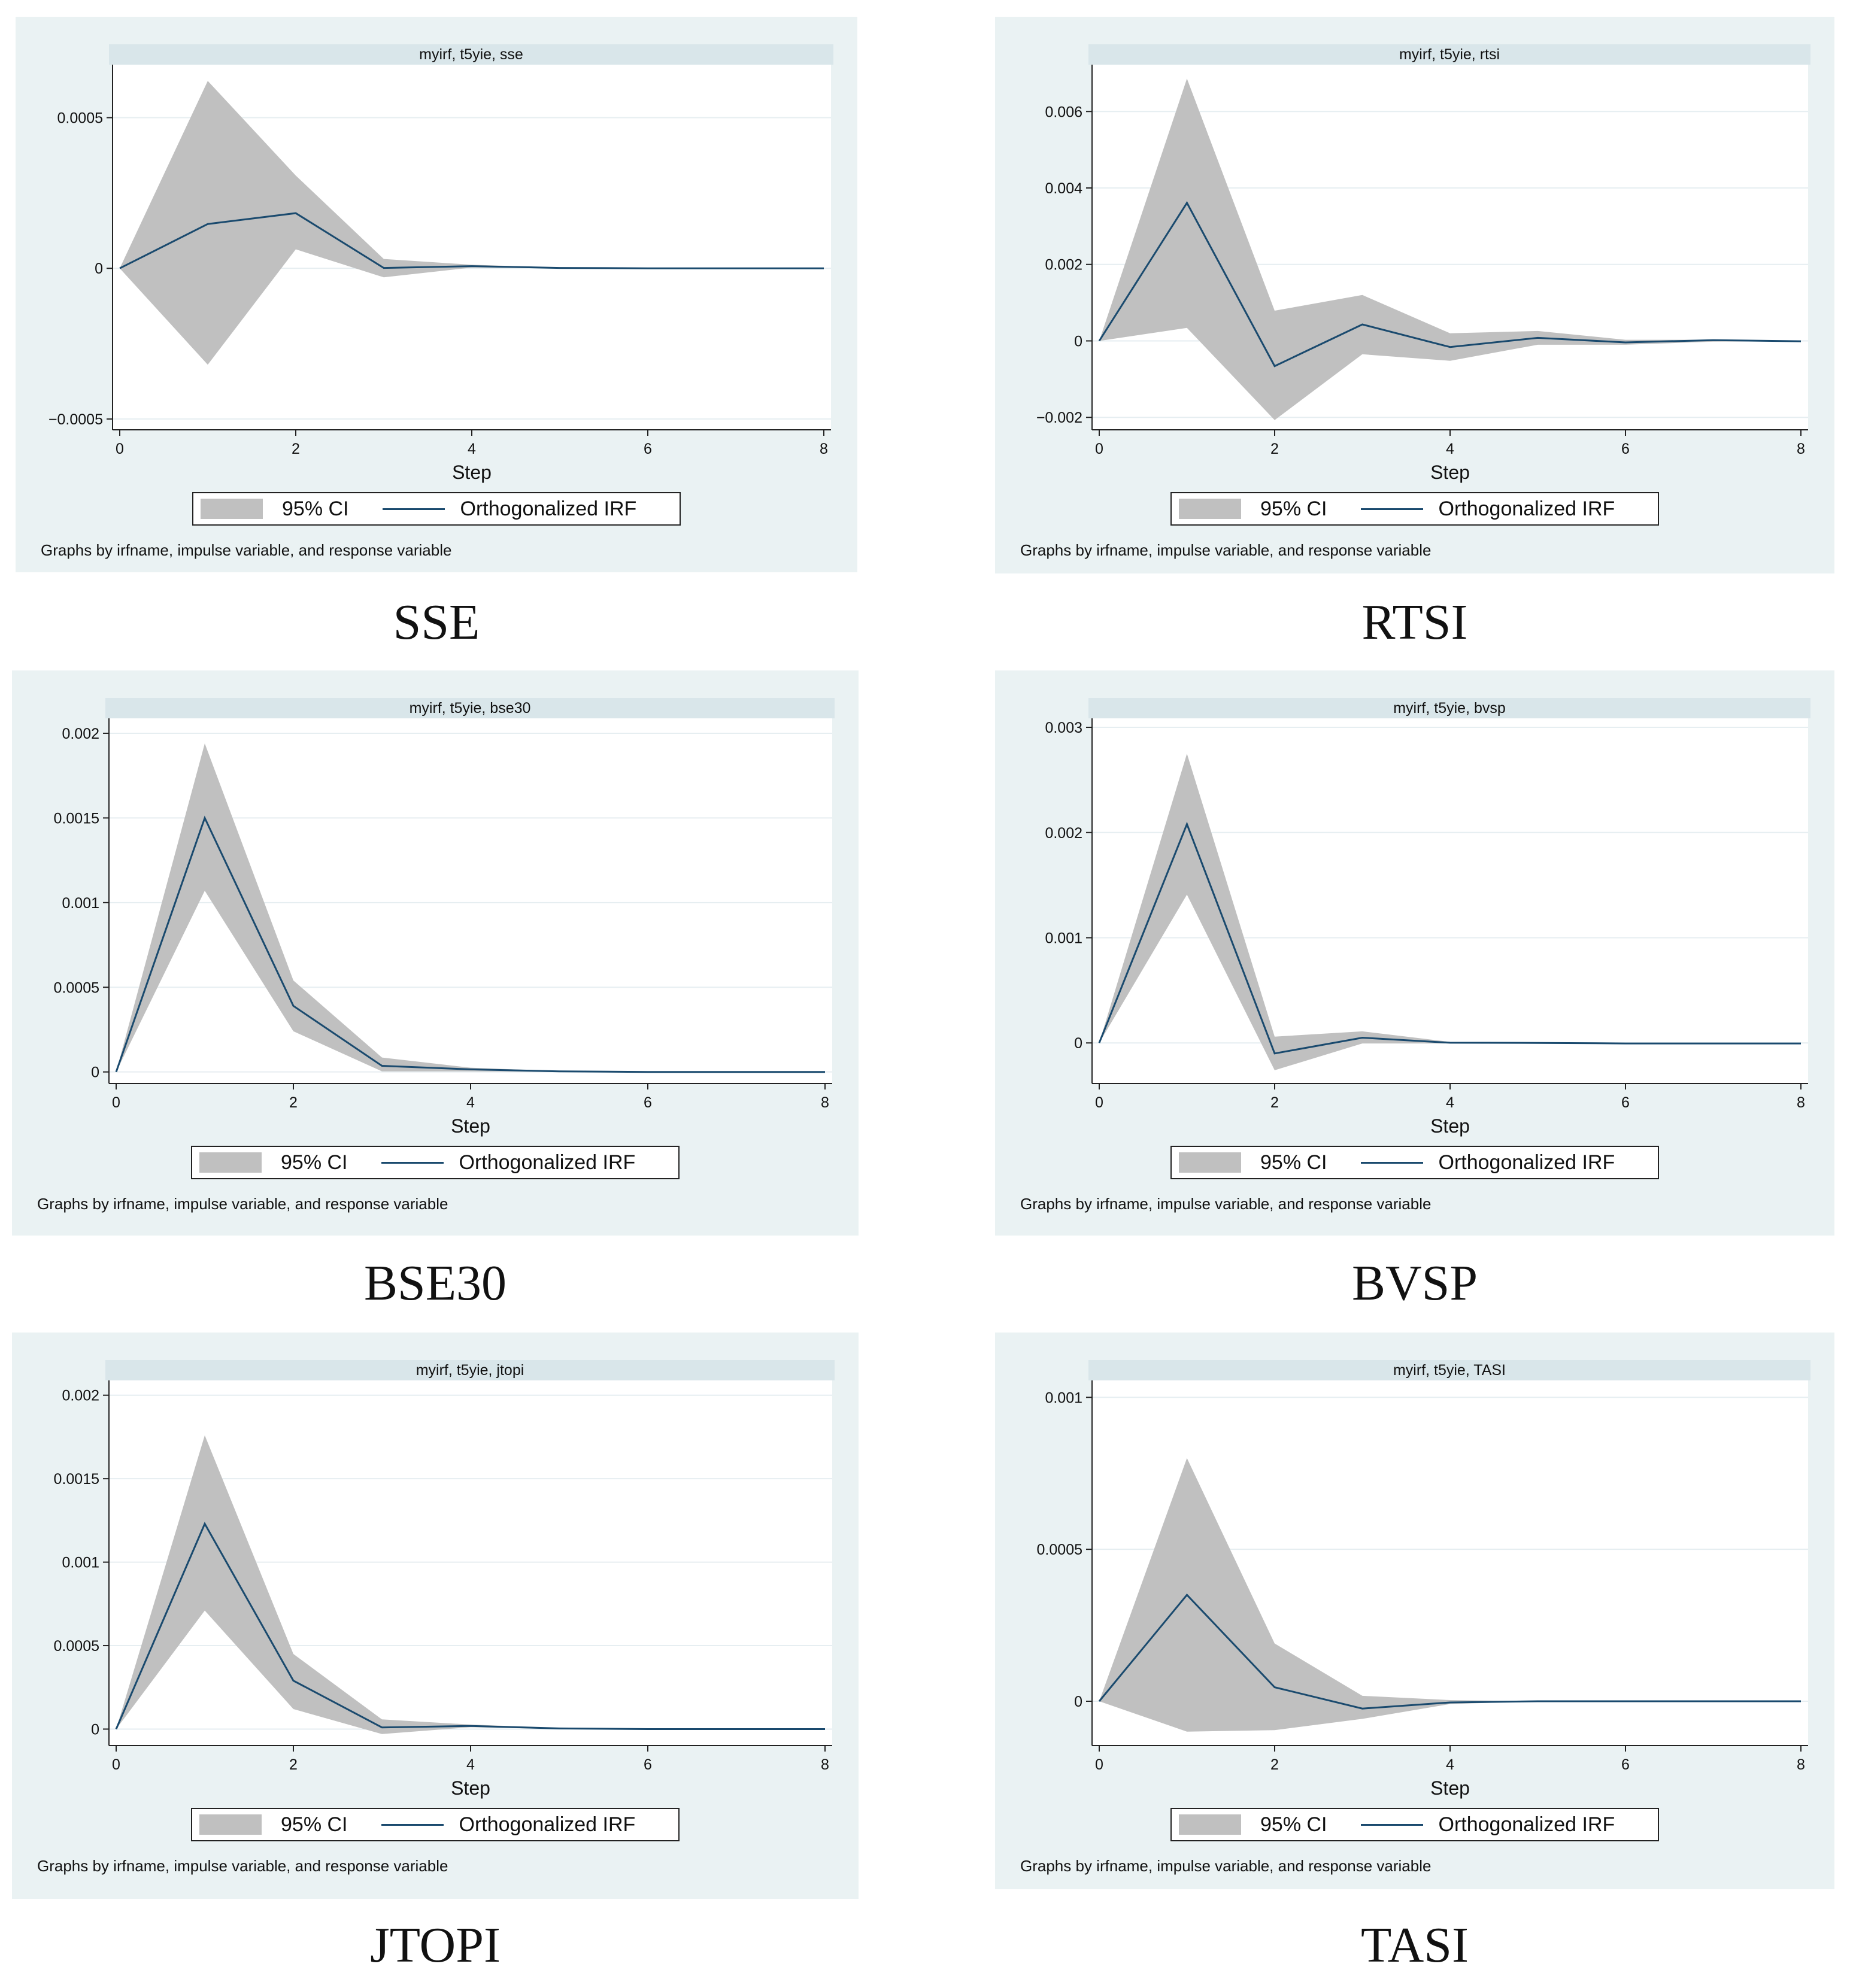 The image size is (1850, 1988). What do you see at coordinates (1063, 188) in the screenshot?
I see `y-tick-label: 0.004` at bounding box center [1063, 188].